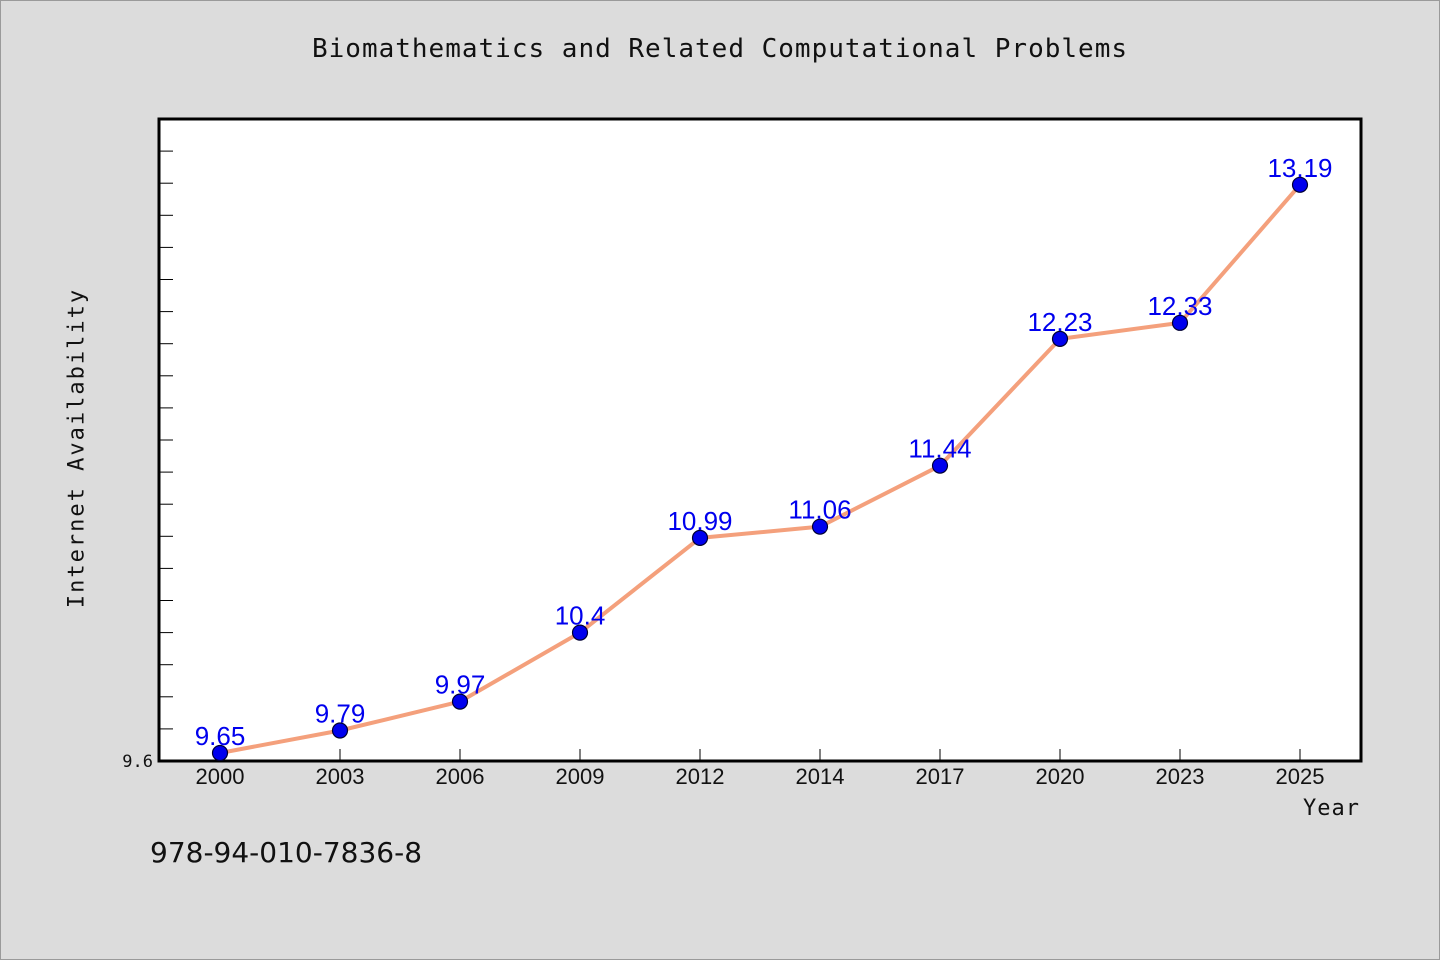 The height and width of the screenshot is (960, 1440). Describe the element at coordinates (940, 776) in the screenshot. I see `x-tick-label: 2017` at that location.